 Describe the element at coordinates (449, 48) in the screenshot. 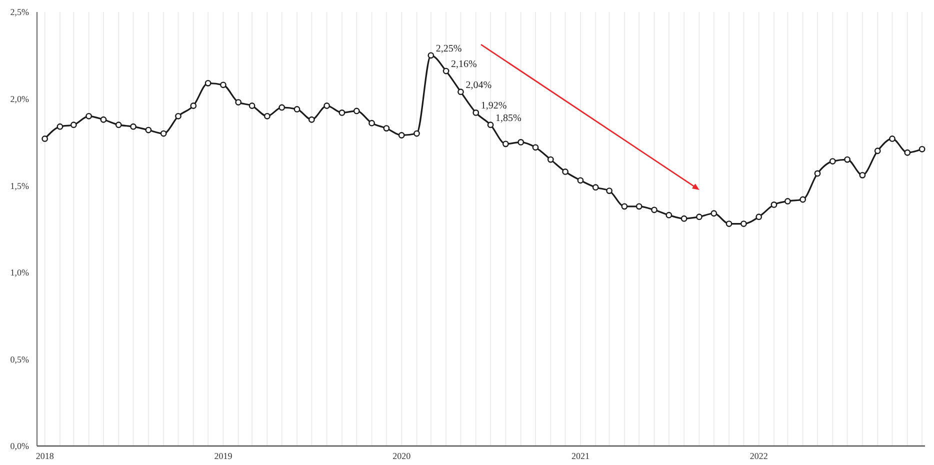

I see `data-label: 2,25%` at that location.